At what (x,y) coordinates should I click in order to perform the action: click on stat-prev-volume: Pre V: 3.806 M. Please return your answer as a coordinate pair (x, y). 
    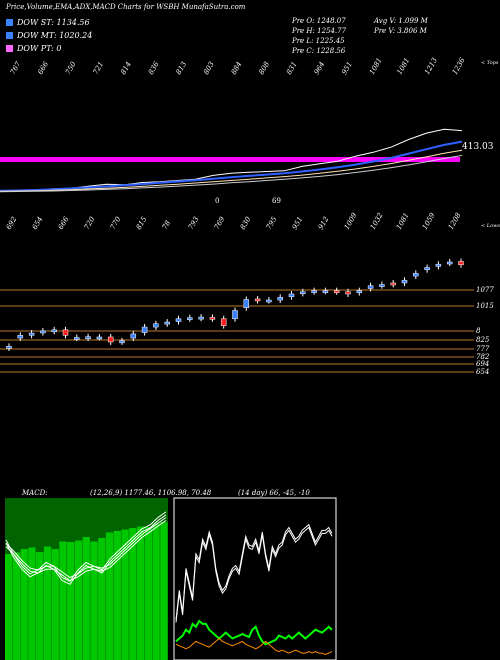
    Looking at the image, I should click on (400, 31).